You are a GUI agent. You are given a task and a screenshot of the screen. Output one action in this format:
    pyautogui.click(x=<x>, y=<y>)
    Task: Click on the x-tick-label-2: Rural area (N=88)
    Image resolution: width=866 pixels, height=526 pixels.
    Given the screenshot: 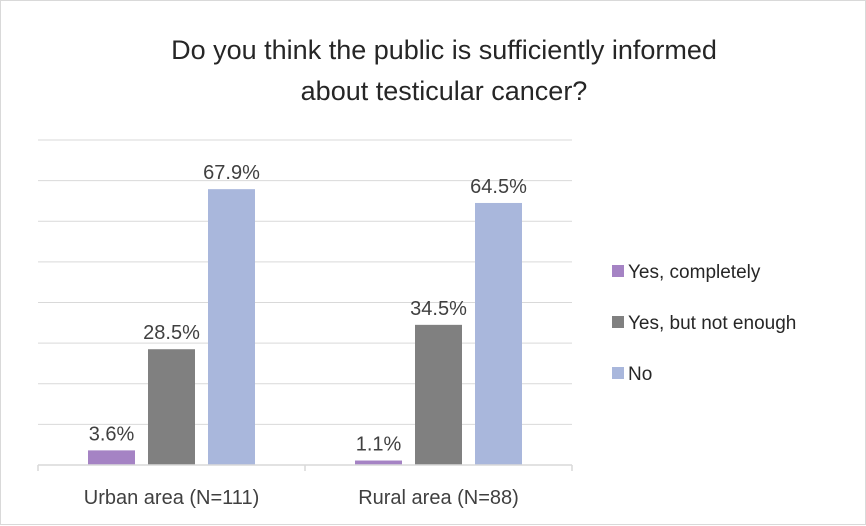 What is the action you would take?
    pyautogui.click(x=438, y=498)
    